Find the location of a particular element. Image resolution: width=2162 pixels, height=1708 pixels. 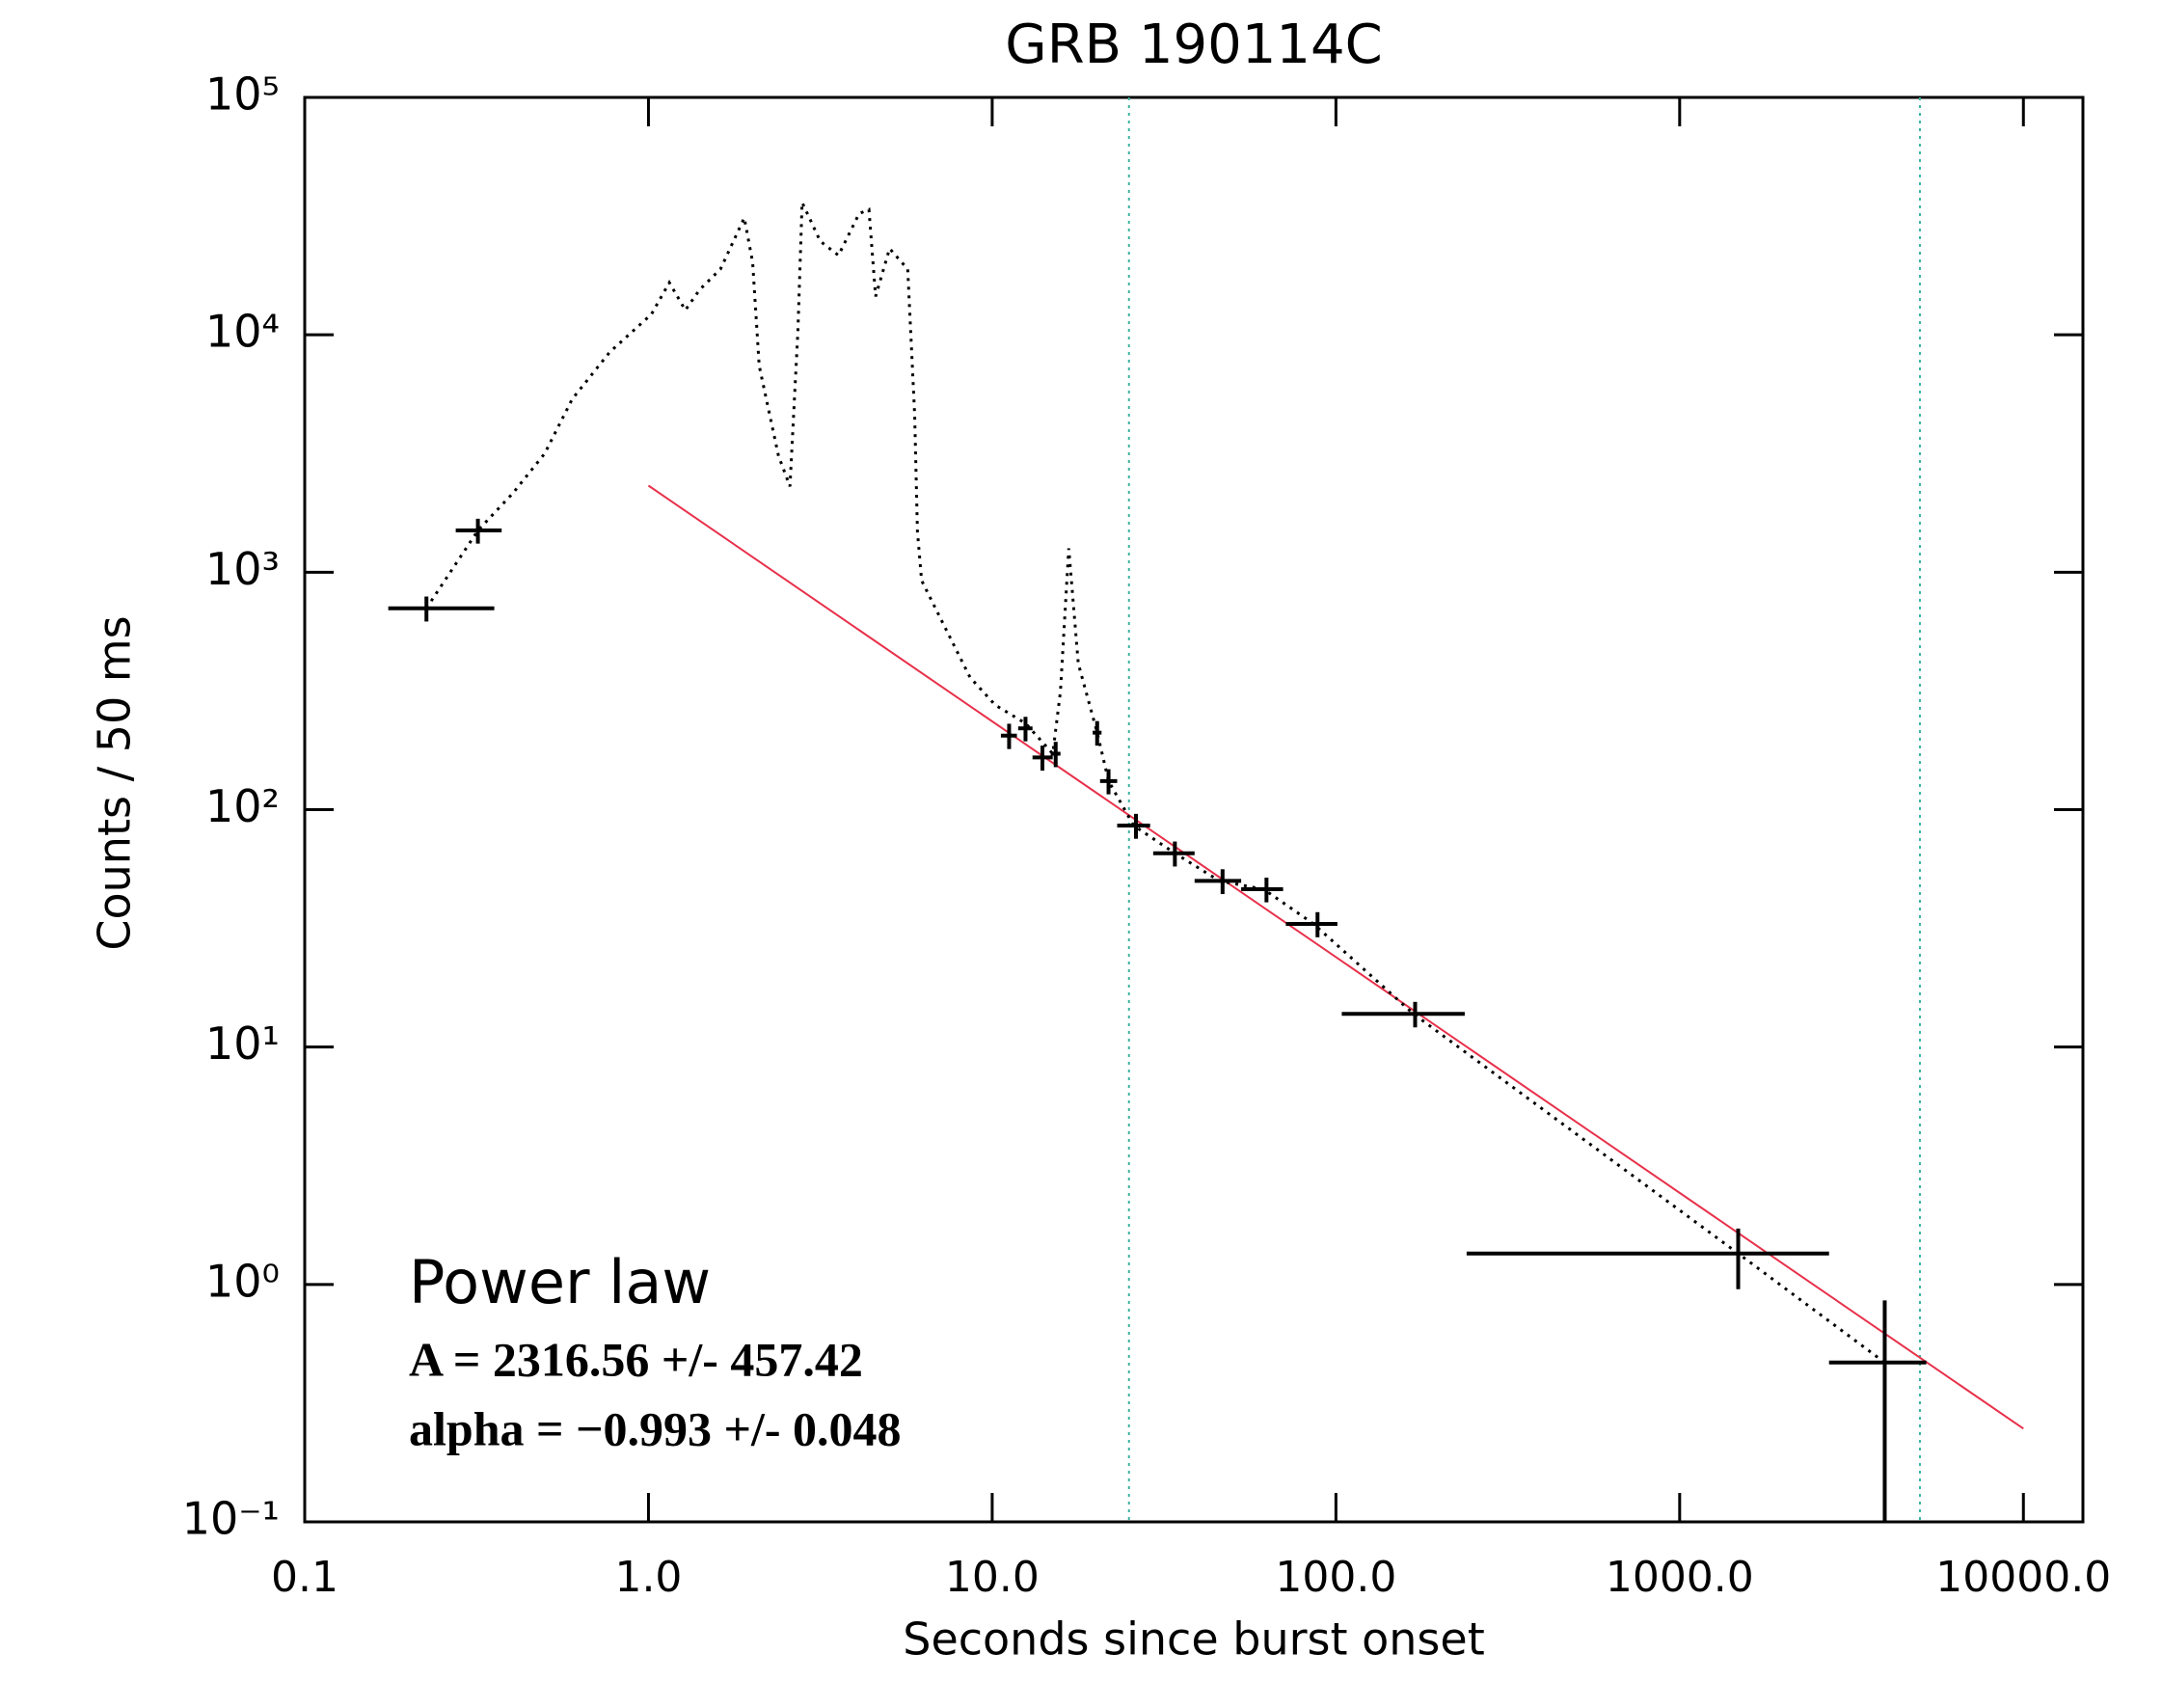

annotation: A = 2316.56 +/- 457.42 is located at coordinates (636, 1359).